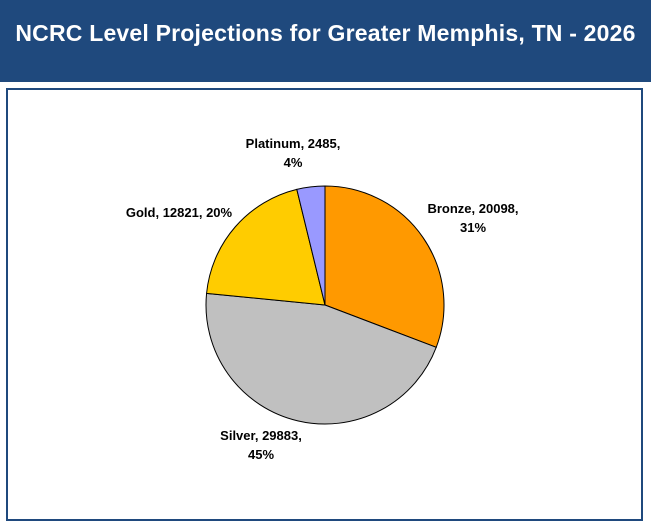  I want to click on data-label-line: 31%, so click(473, 227).